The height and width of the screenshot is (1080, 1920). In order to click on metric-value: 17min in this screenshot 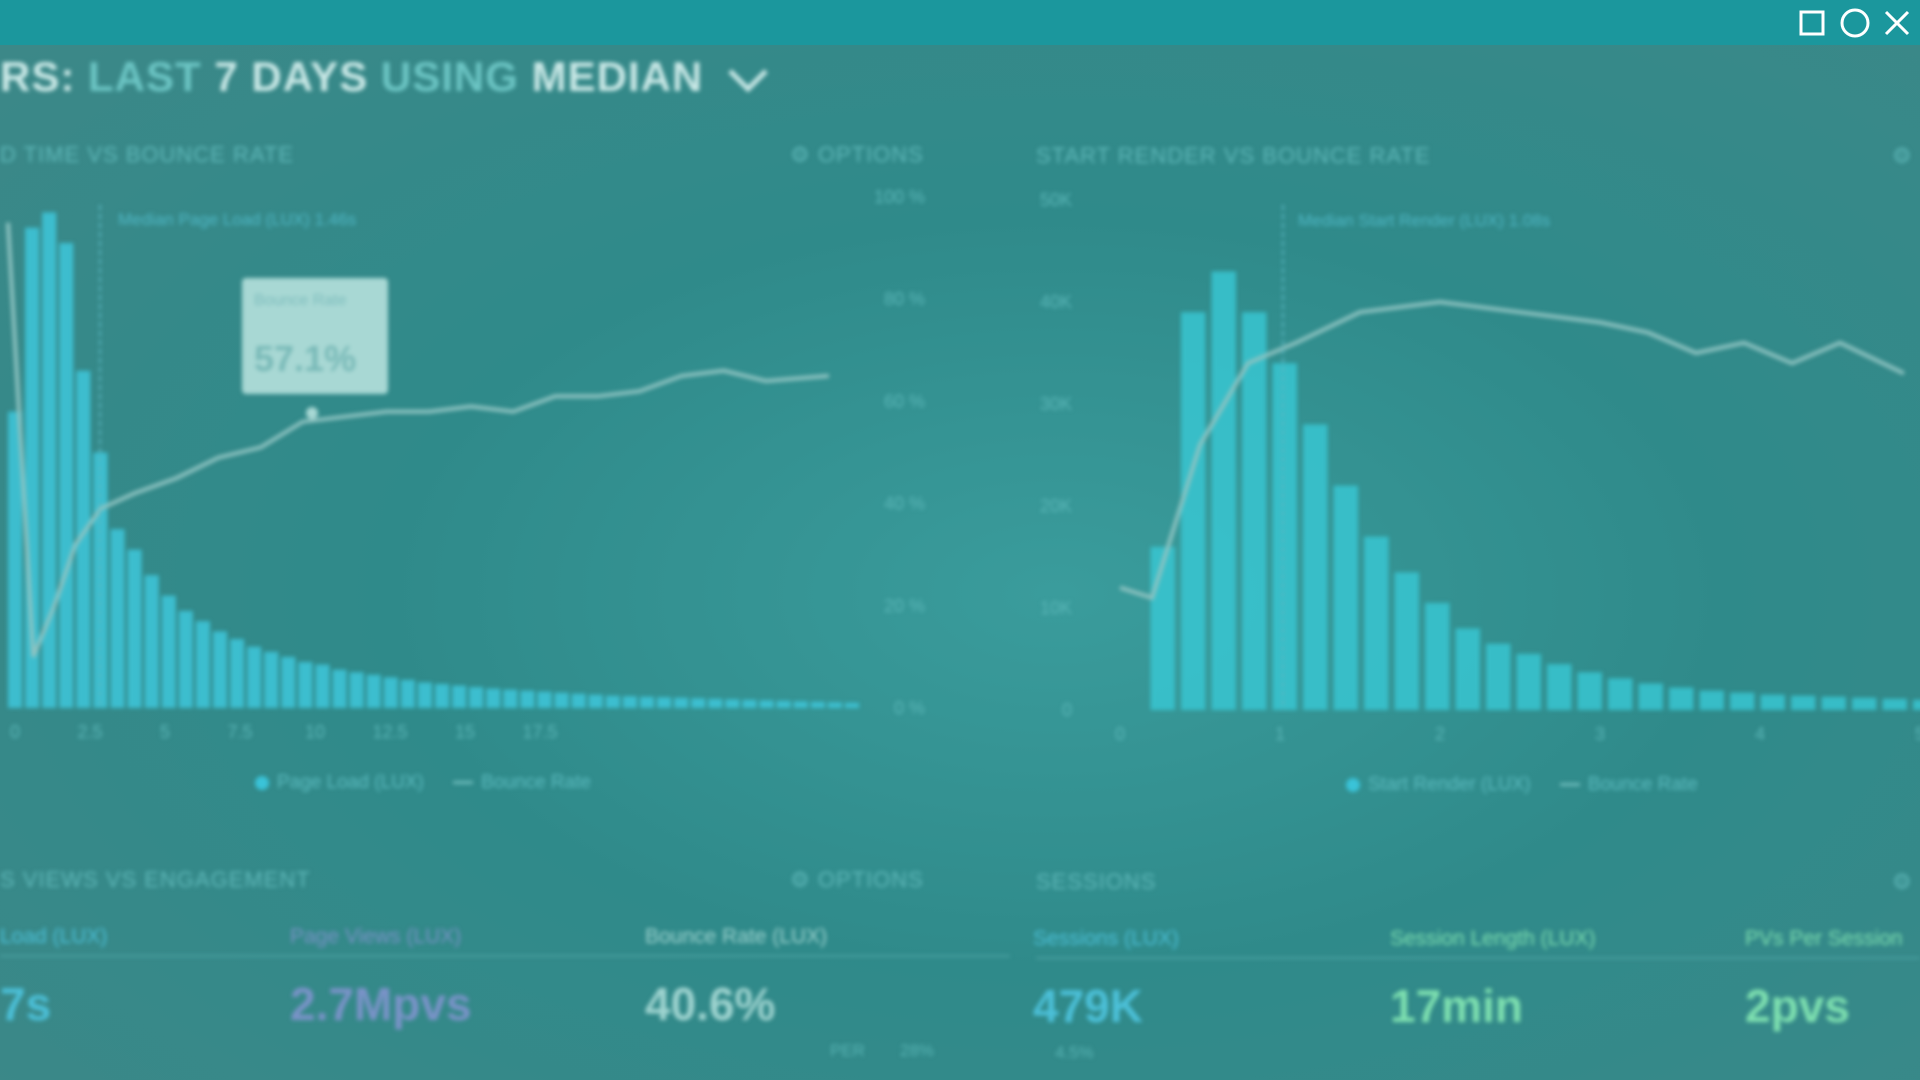, I will do `click(1456, 1006)`.